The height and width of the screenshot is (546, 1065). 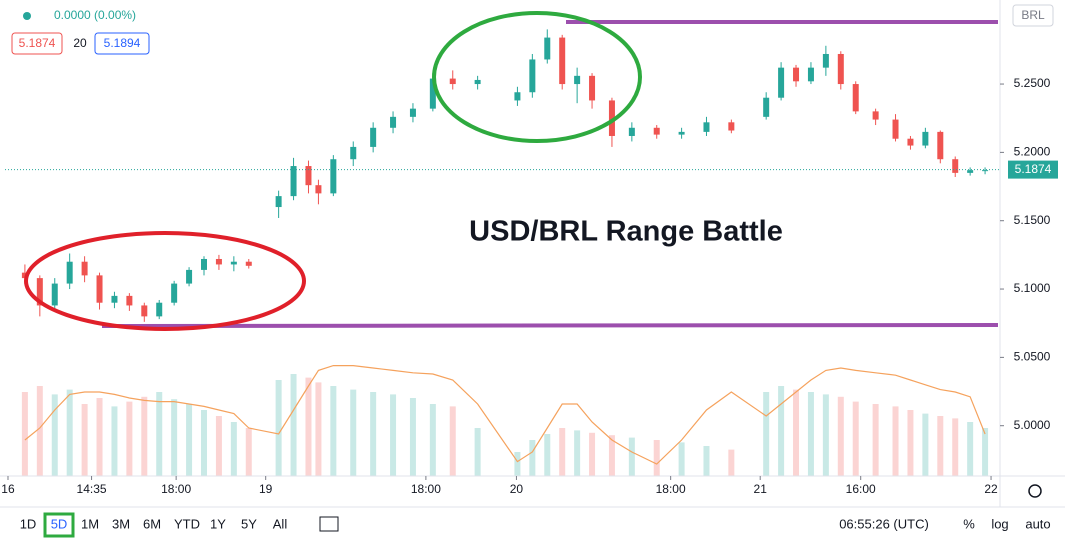 I want to click on last-price-label: 5.1874, so click(x=1033, y=169).